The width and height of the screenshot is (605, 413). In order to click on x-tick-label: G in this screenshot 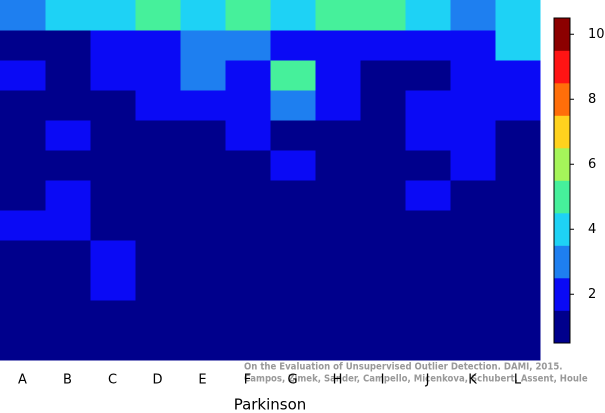, I will do `click(292, 380)`.